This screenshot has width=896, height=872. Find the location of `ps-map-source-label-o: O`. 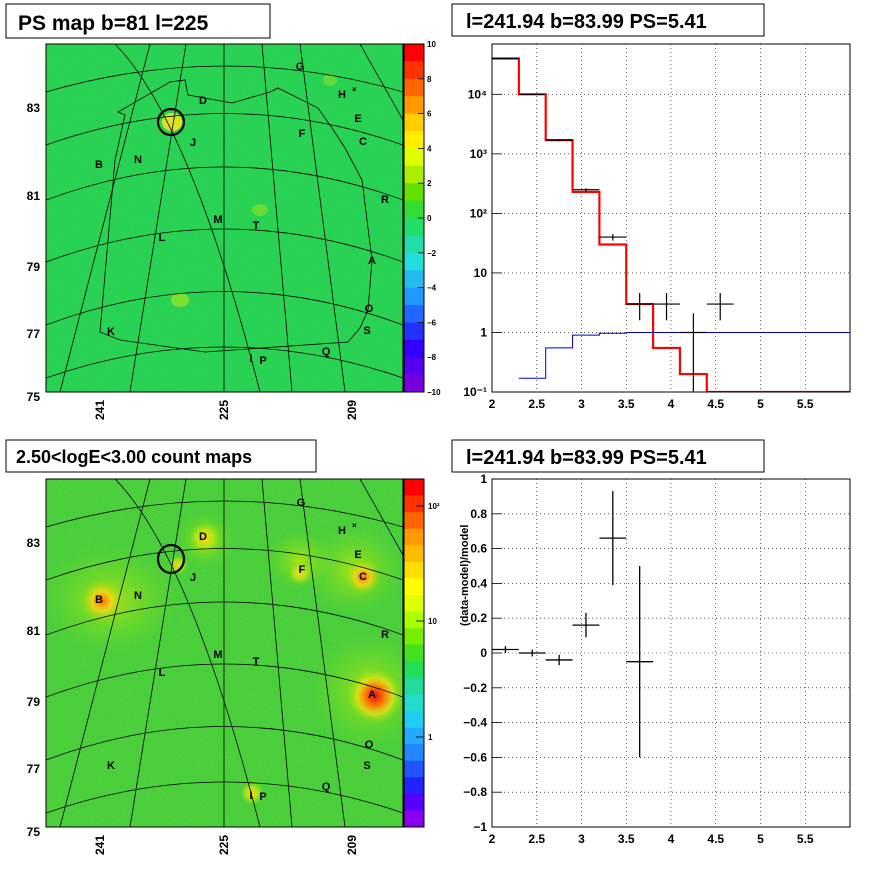

ps-map-source-label-o: O is located at coordinates (369, 309).